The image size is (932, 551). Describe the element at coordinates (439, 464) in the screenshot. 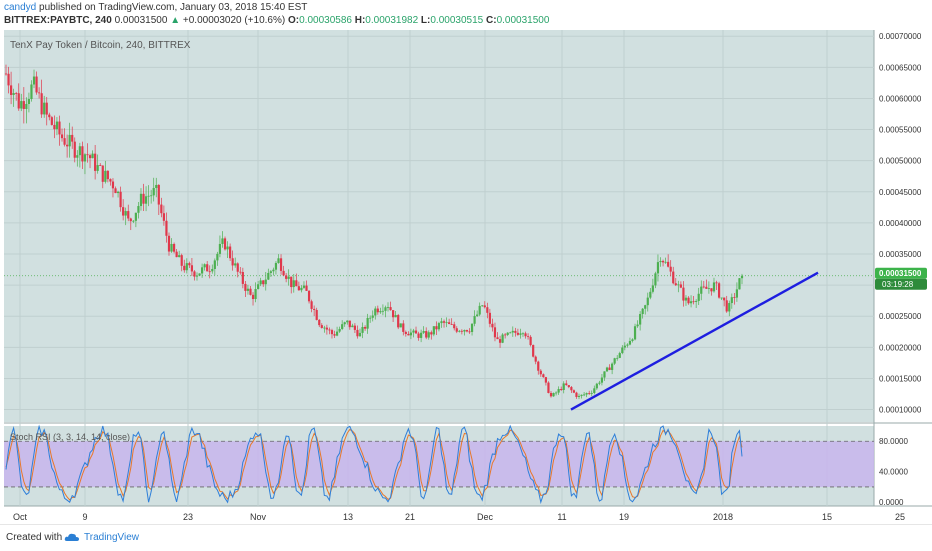

I see `stoch-band` at that location.